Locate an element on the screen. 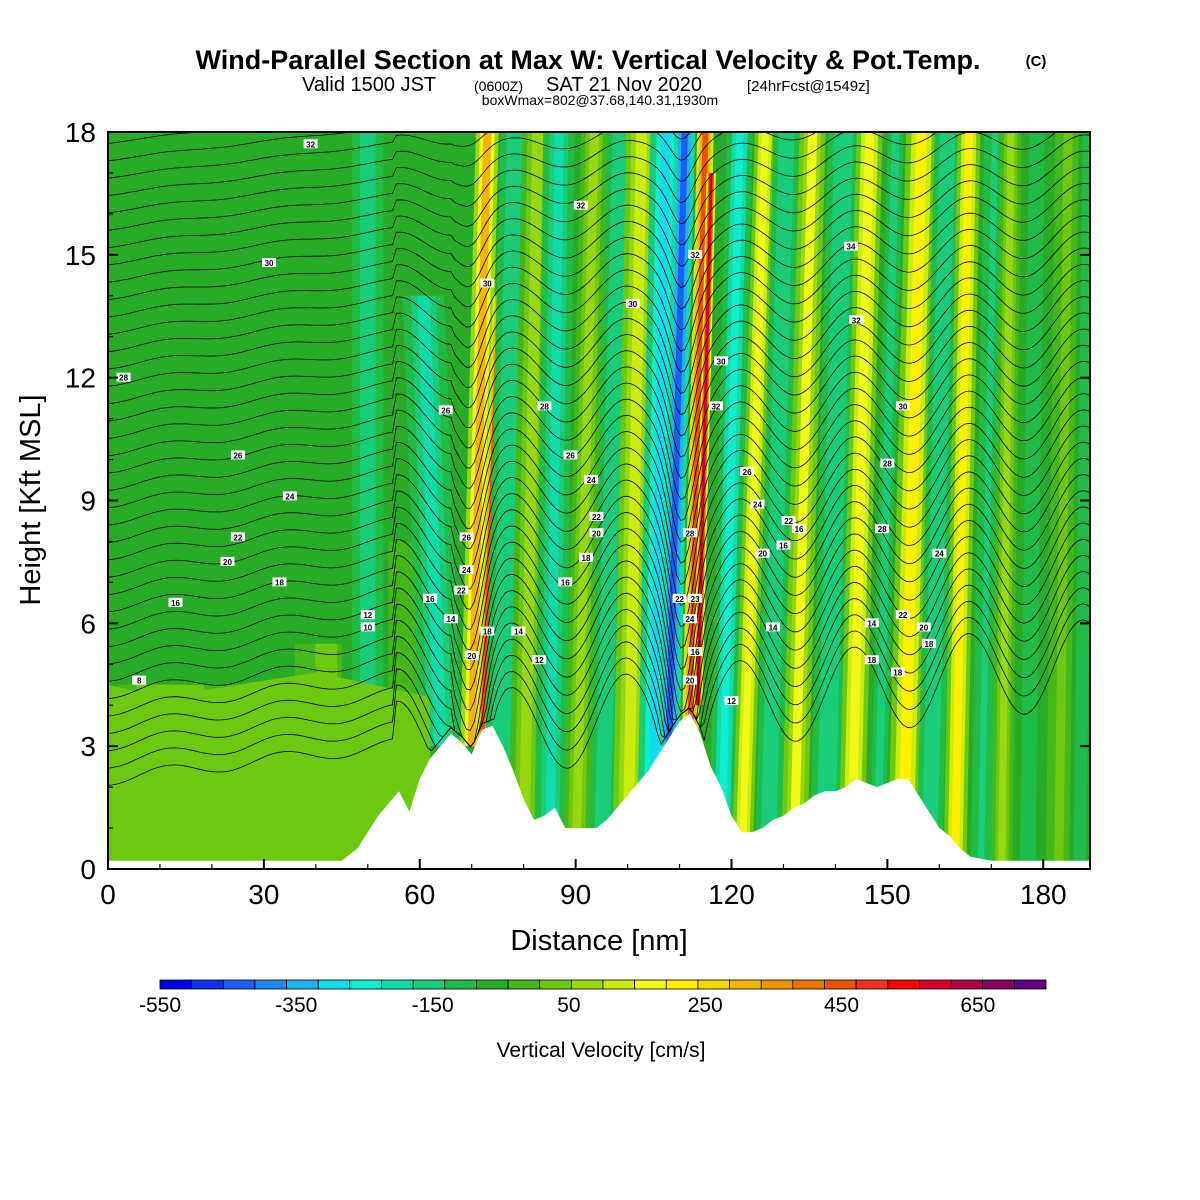 The height and width of the screenshot is (1200, 1200). svg-text: 16 is located at coordinates (565, 582).